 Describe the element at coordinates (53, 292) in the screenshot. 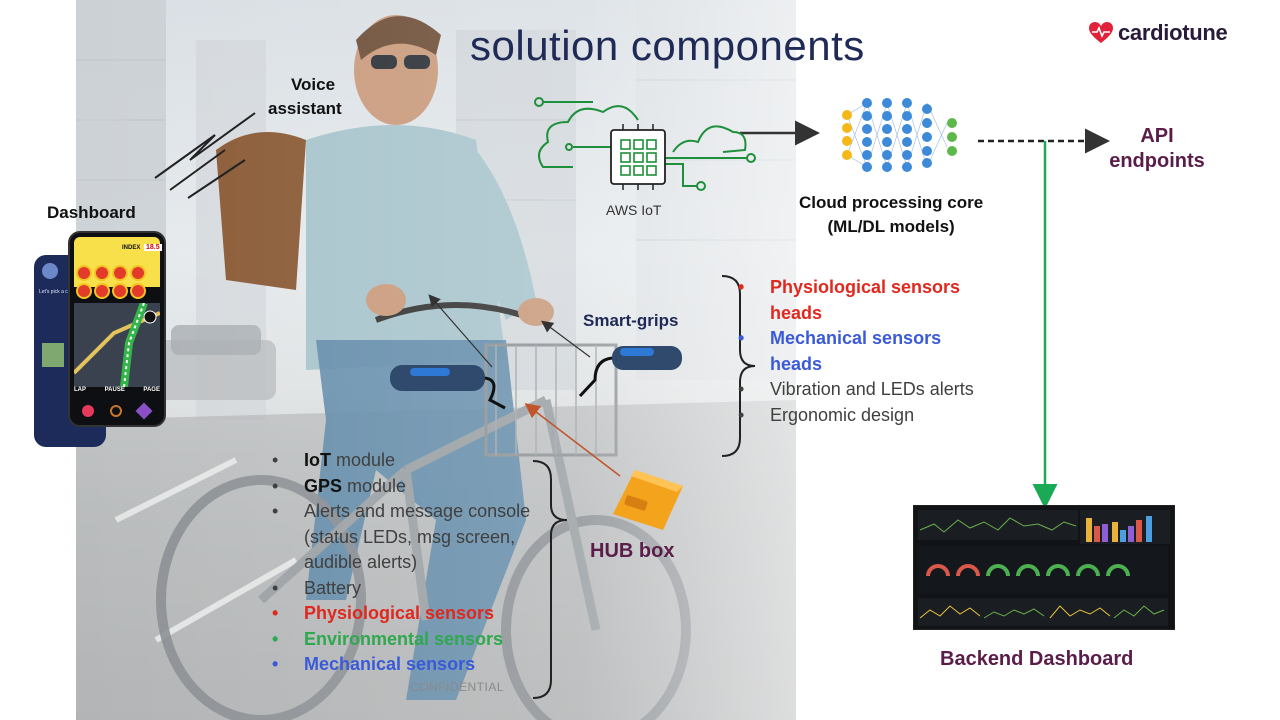

I see `phone-chat-text: Let's pick a c` at that location.